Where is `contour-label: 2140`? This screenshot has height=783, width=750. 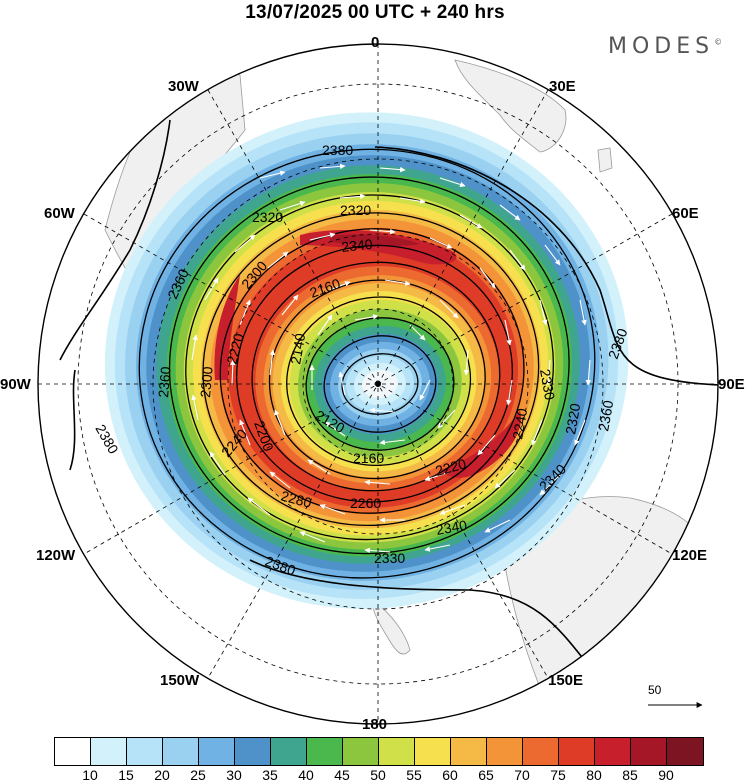
contour-label: 2140 is located at coordinates (297, 349).